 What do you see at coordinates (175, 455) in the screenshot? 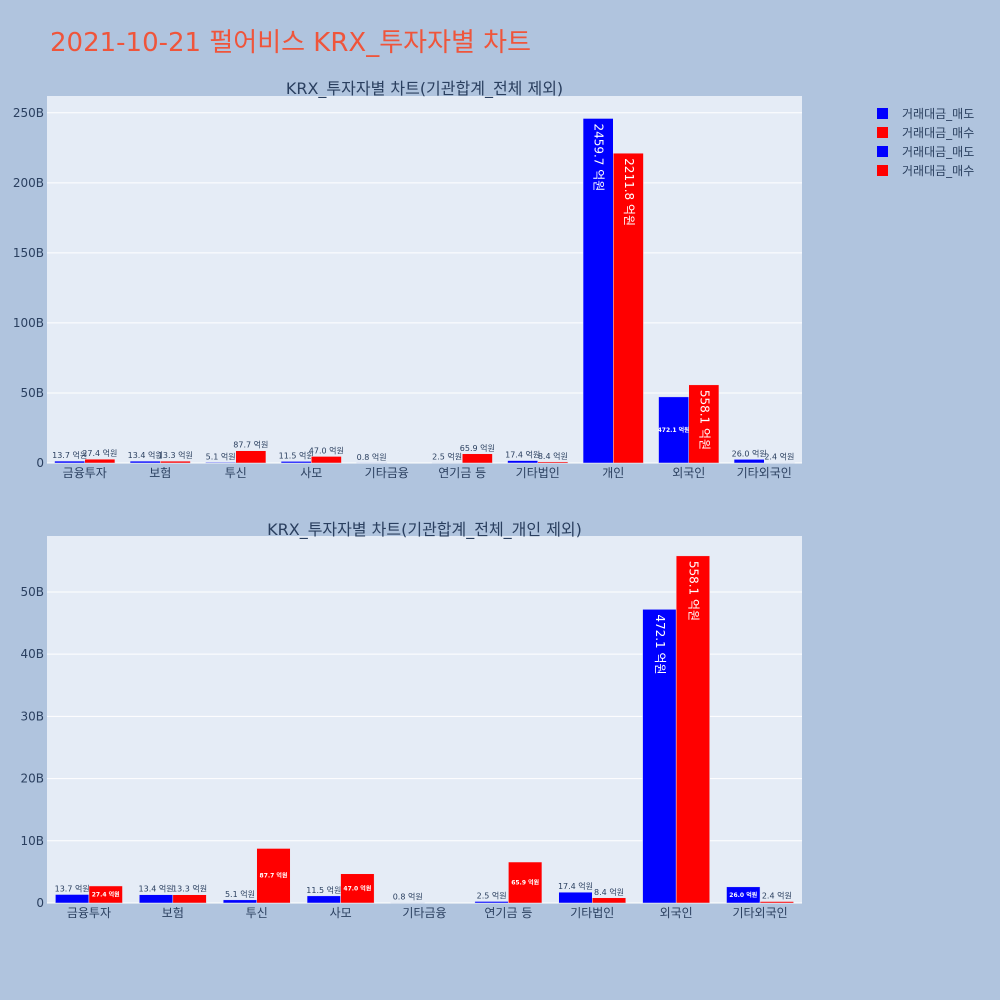
I see `bar-value-label: 13.3 억원` at bounding box center [175, 455].